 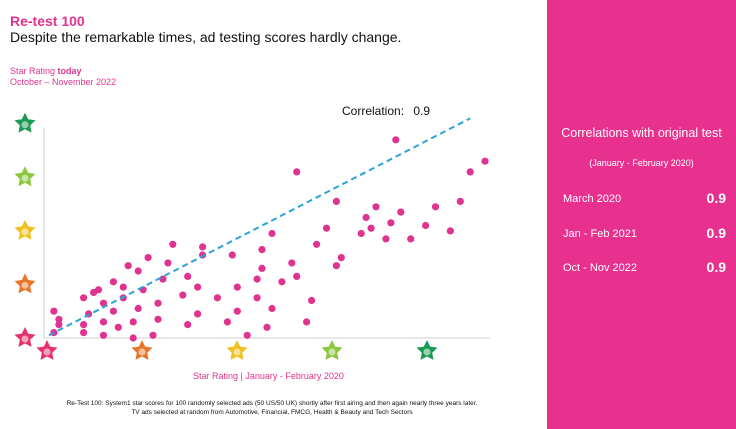 What do you see at coordinates (421, 111) in the screenshot?
I see `correlation-value: 0.9` at bounding box center [421, 111].